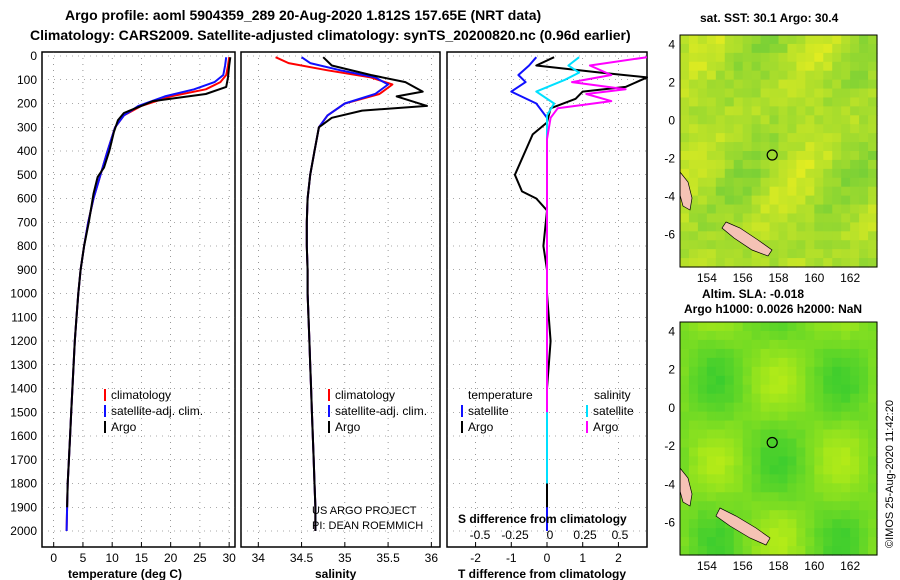 Image resolution: width=900 pixels, height=580 pixels. What do you see at coordinates (747, 239) in the screenshot?
I see `sst-map-island-solomons` at bounding box center [747, 239].